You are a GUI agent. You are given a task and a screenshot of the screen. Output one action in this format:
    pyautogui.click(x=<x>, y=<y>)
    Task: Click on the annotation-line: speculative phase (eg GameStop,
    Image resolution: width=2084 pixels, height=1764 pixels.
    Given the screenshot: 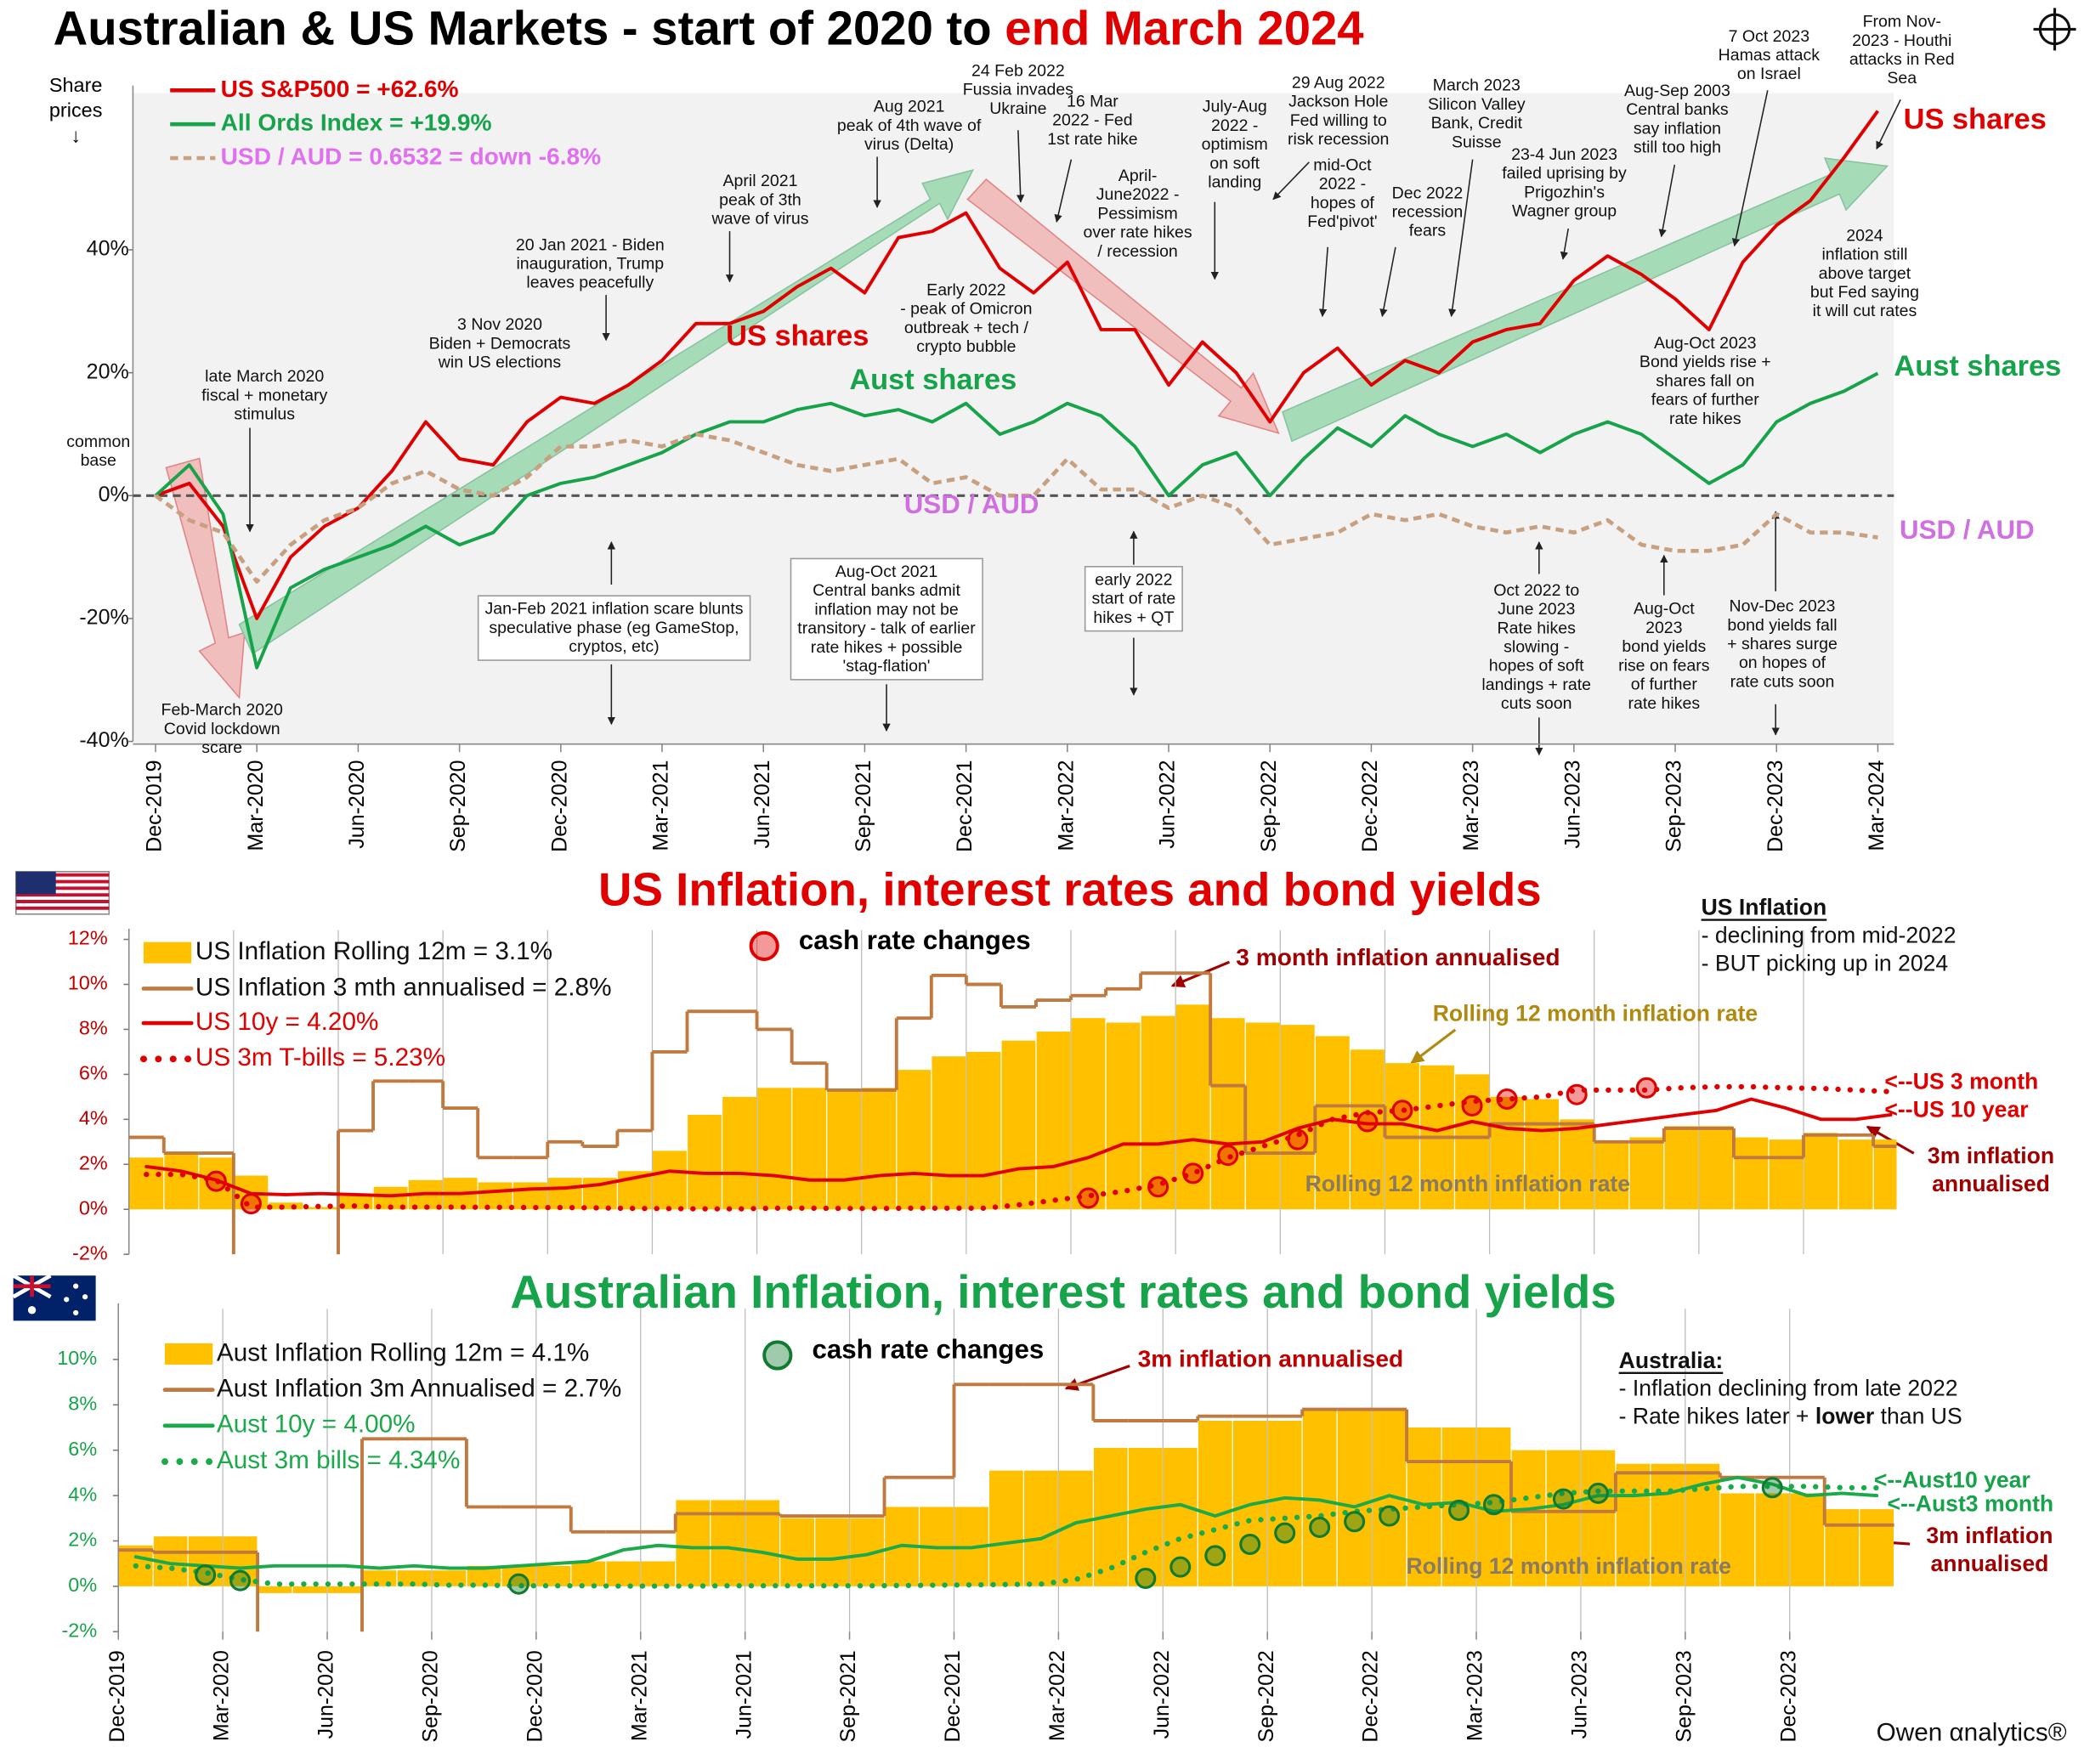 What is the action you would take?
    pyautogui.click(x=614, y=628)
    